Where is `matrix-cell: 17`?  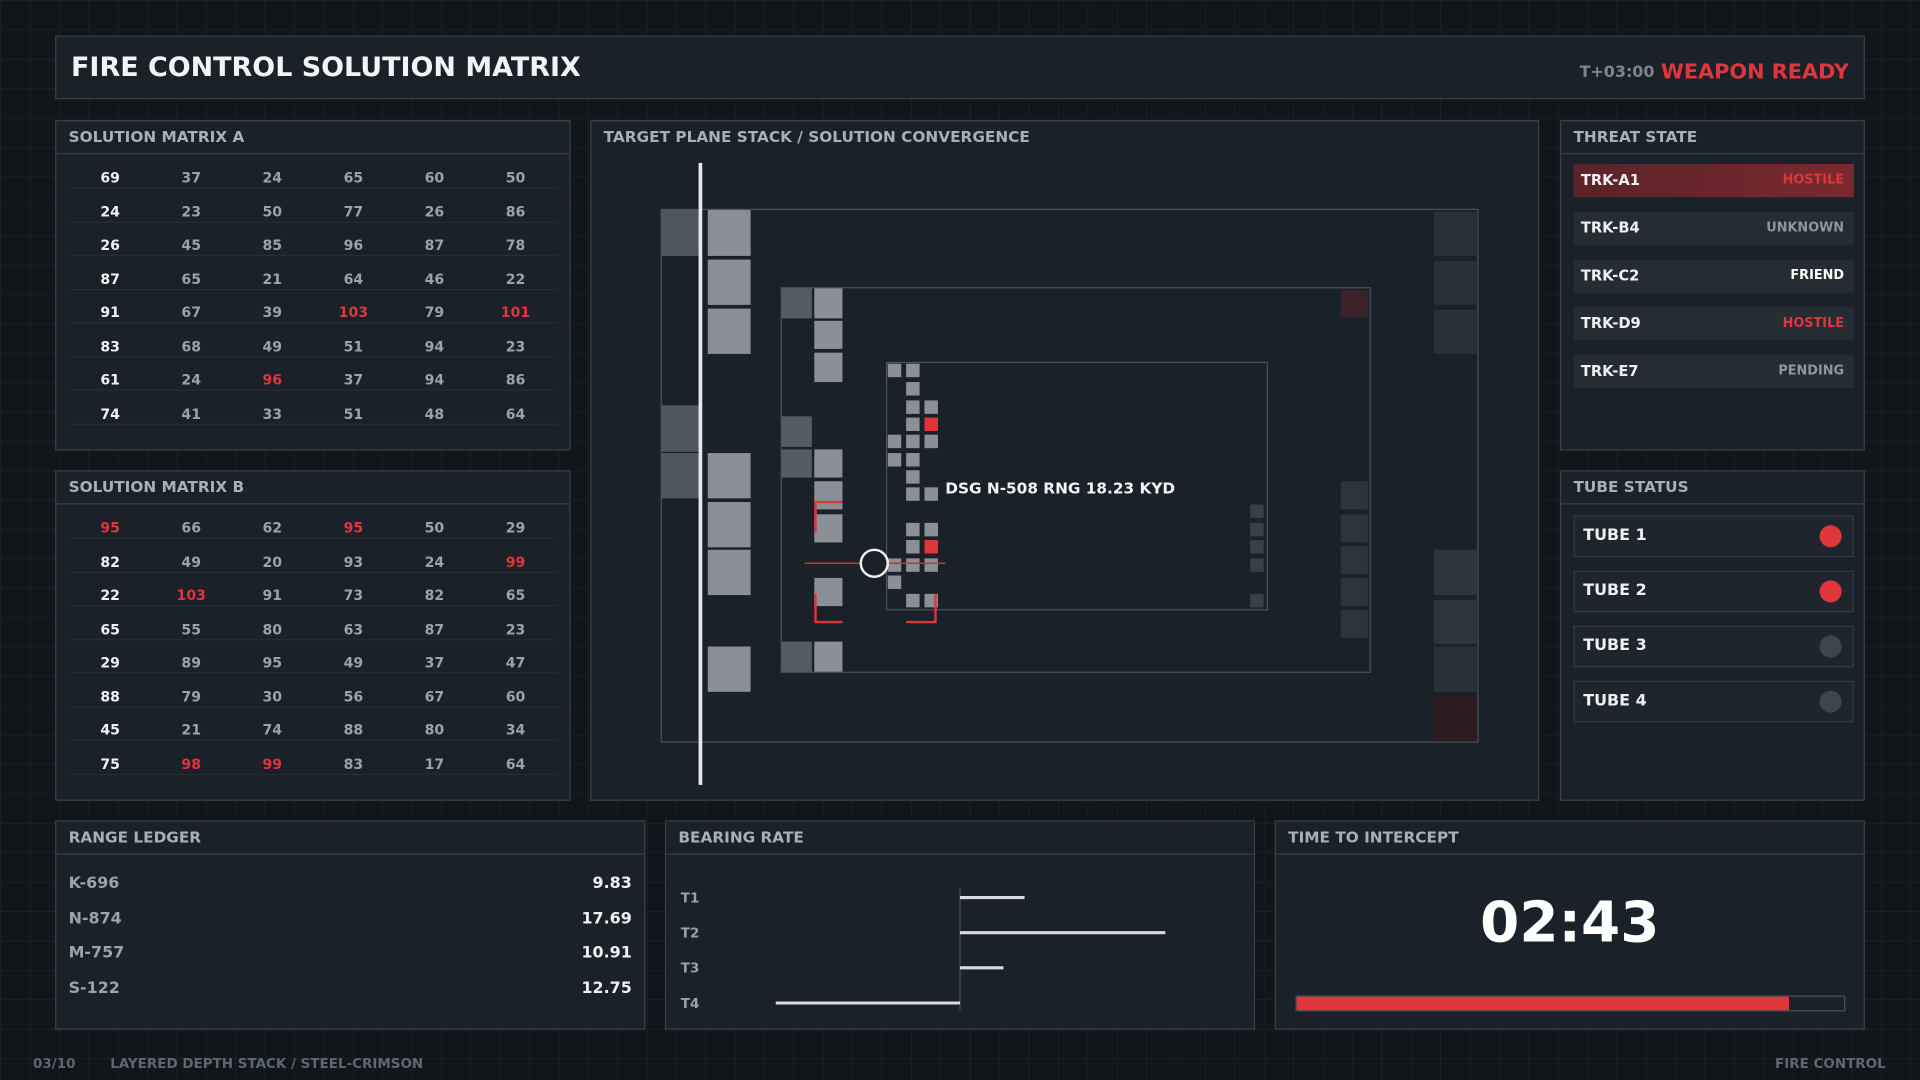 matrix-cell: 17 is located at coordinates (434, 763).